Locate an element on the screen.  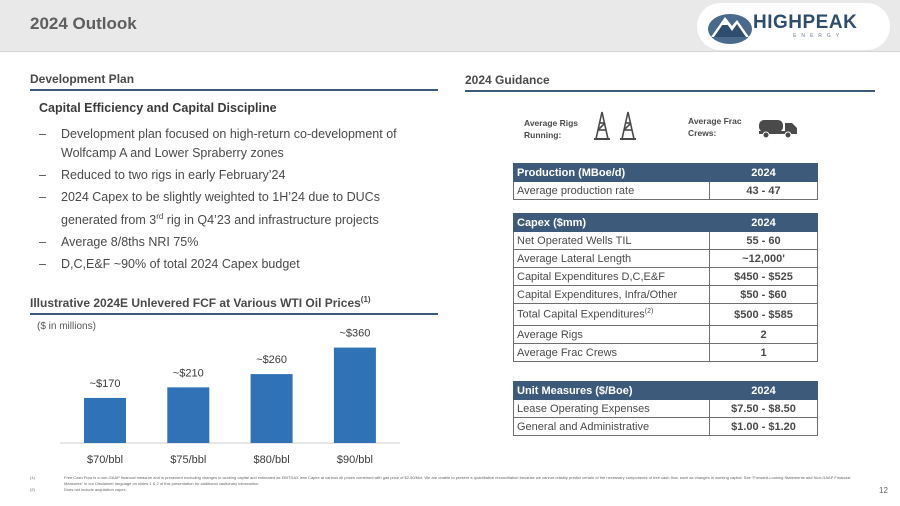
average-rigs-label: Average Rigs Running: is located at coordinates (551, 129).